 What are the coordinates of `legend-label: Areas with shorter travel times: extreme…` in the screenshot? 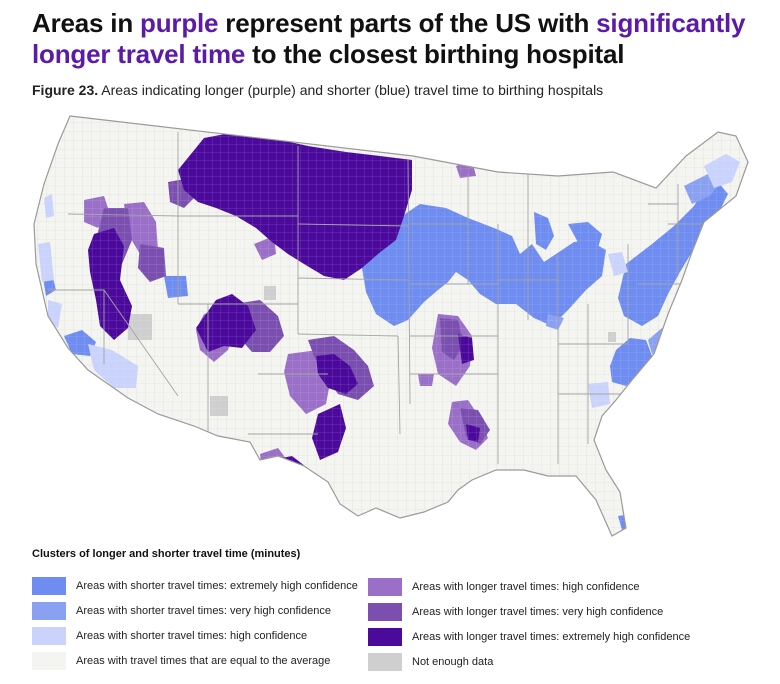 It's located at (217, 586).